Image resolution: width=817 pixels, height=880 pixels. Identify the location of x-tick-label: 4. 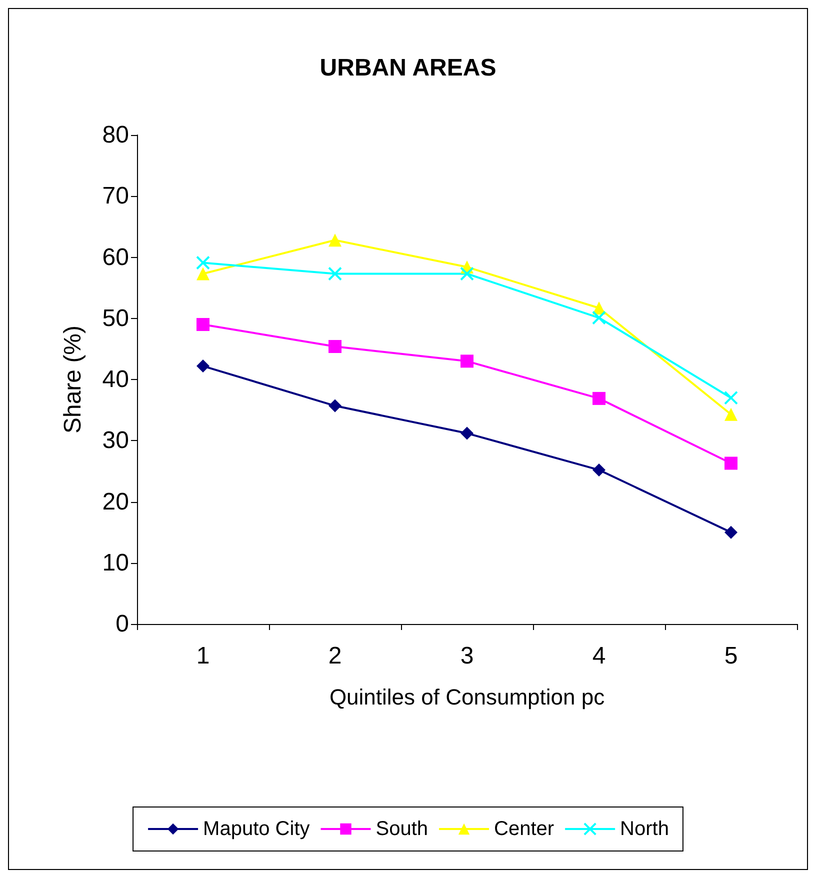
(599, 656).